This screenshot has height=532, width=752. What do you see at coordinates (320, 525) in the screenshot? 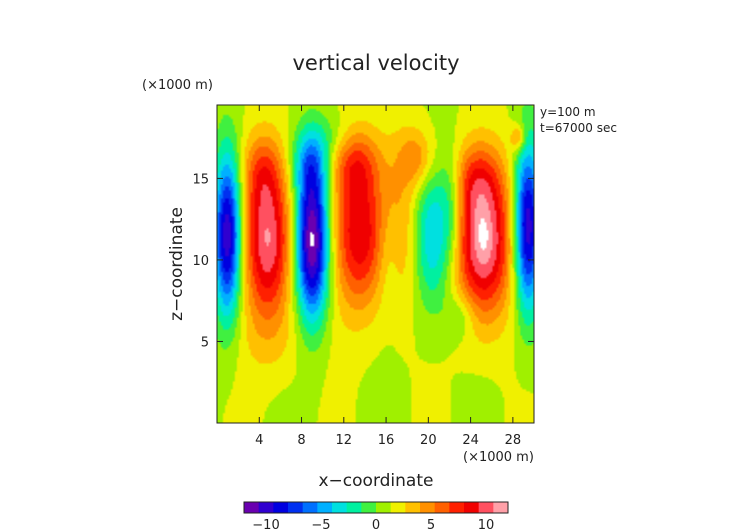
I see `colorbar-tick-label: −5` at bounding box center [320, 525].